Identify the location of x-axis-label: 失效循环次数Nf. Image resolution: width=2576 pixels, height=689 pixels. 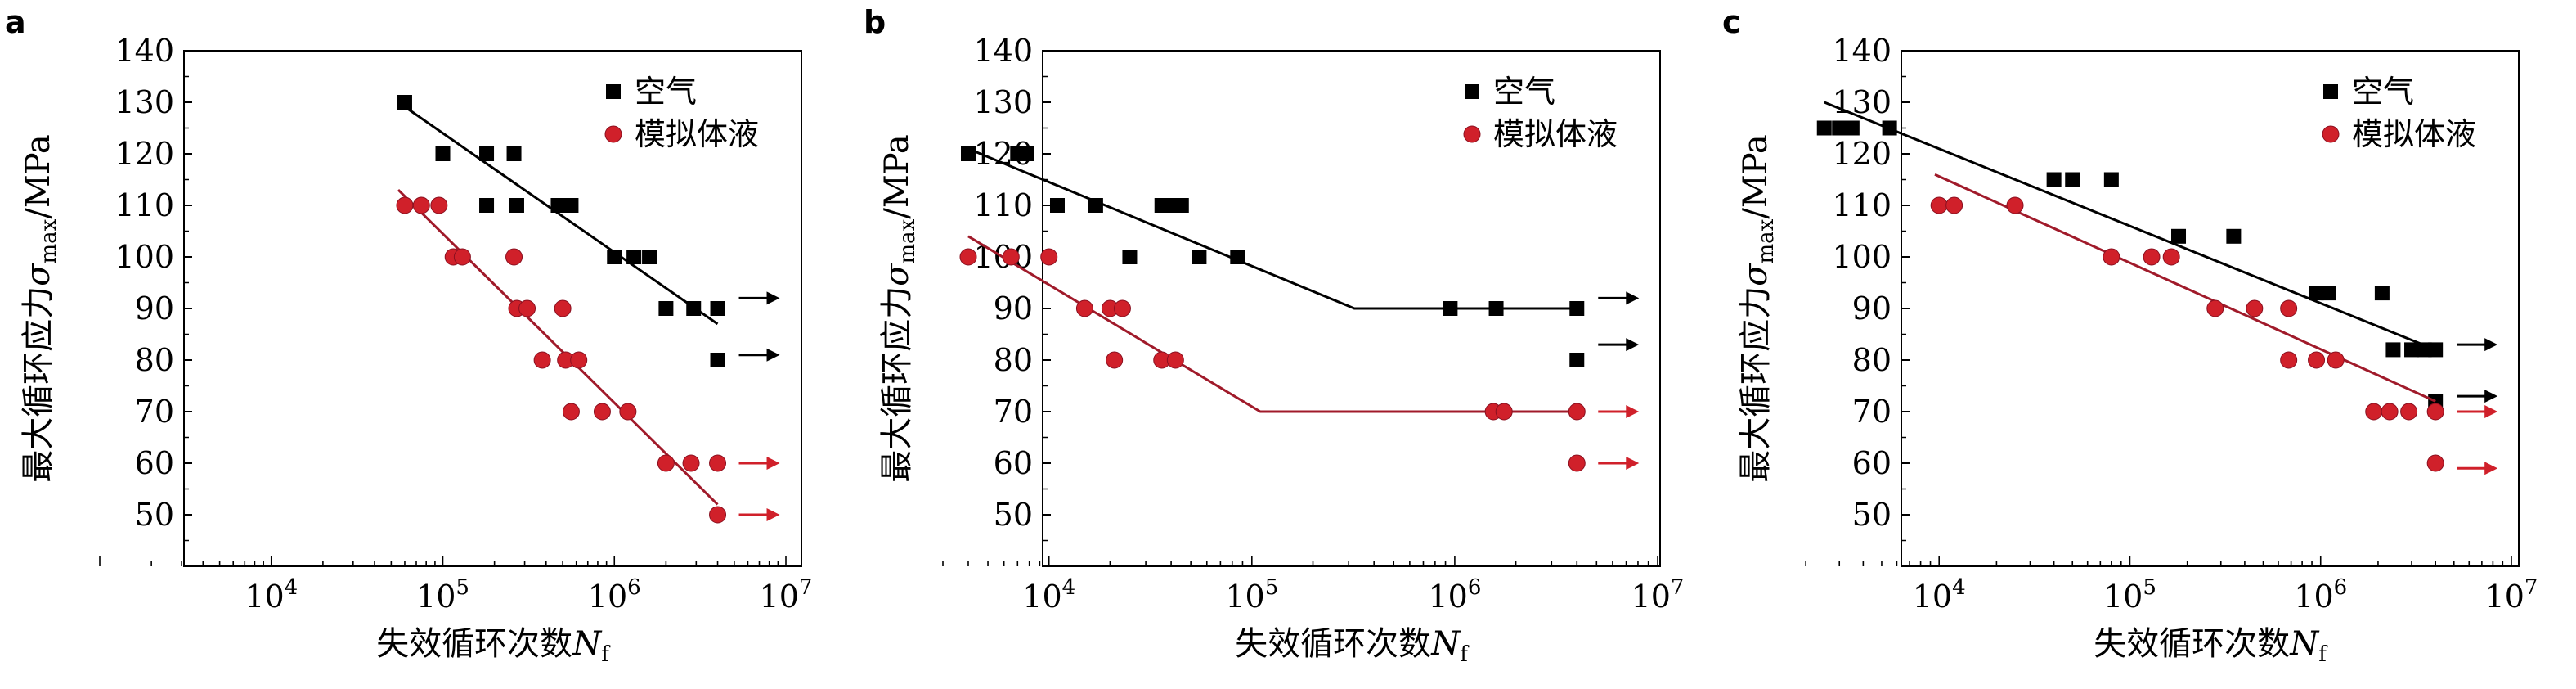
(494, 646).